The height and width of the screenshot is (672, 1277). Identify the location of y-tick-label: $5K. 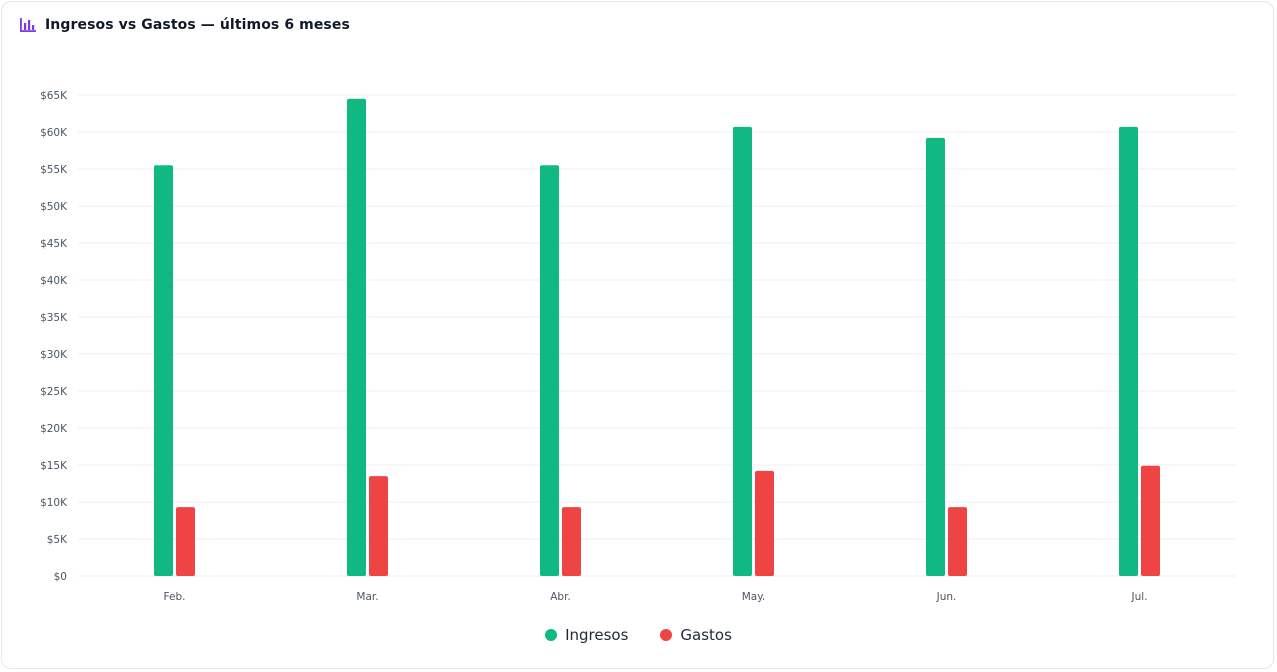
(57, 540).